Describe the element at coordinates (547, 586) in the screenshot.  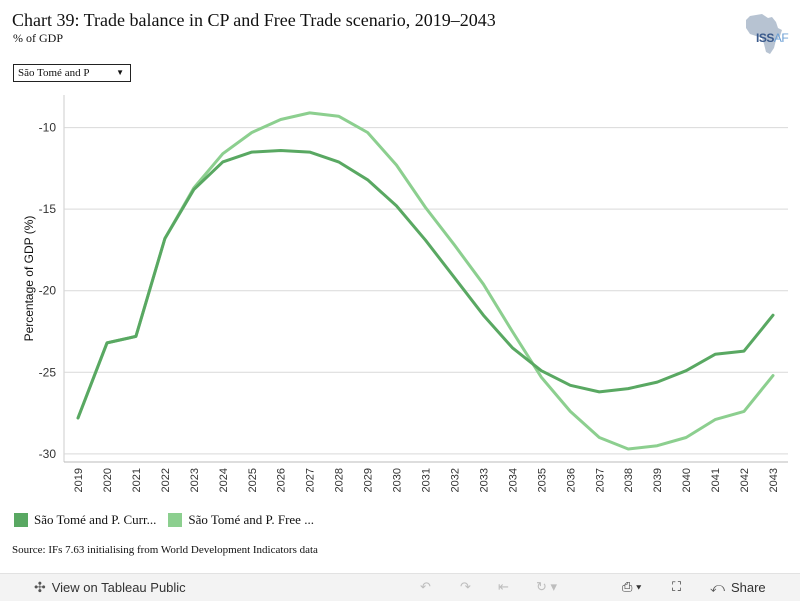
I see `refresh-icon: ↻ ▾` at that location.